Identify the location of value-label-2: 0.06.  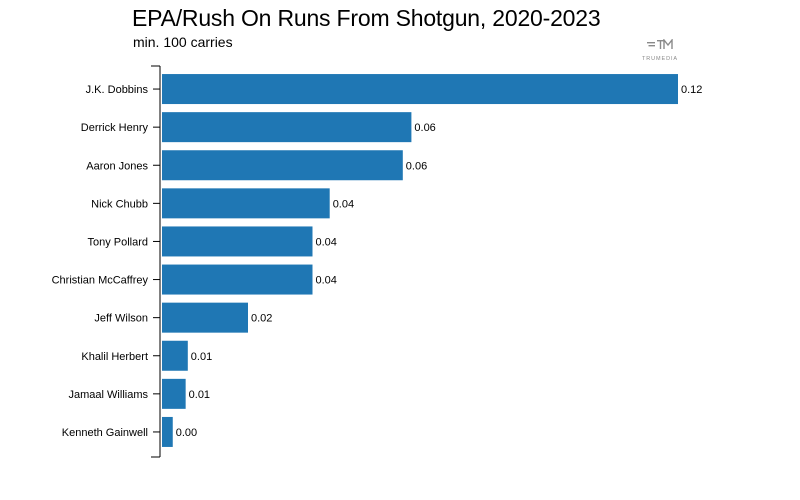
(416, 166).